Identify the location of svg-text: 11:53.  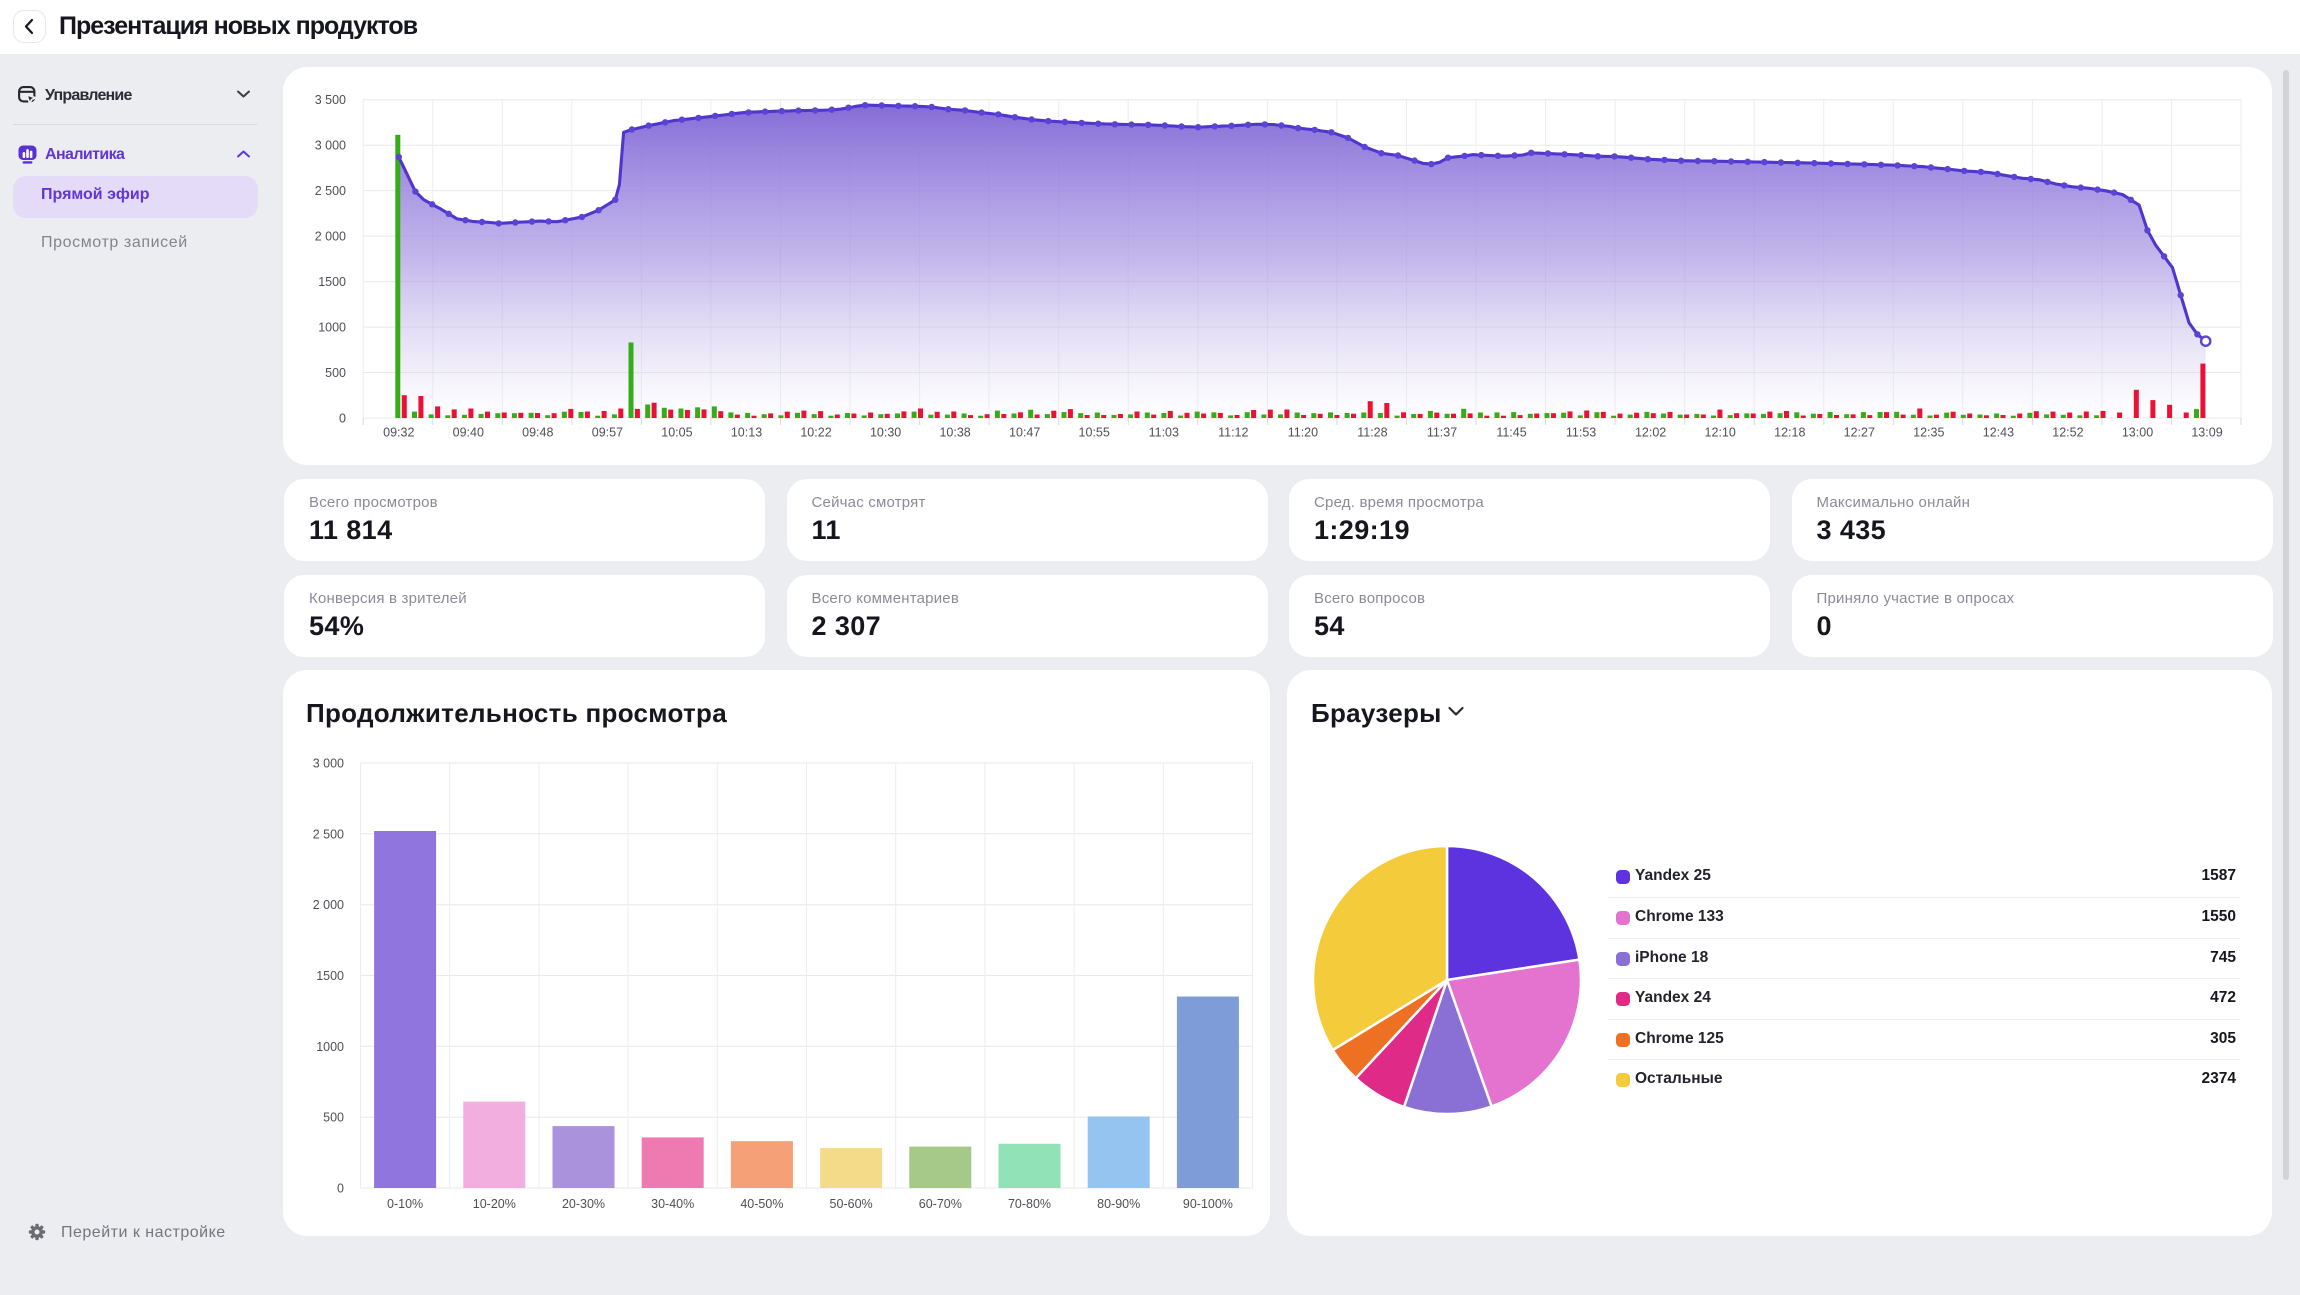
(1581, 433).